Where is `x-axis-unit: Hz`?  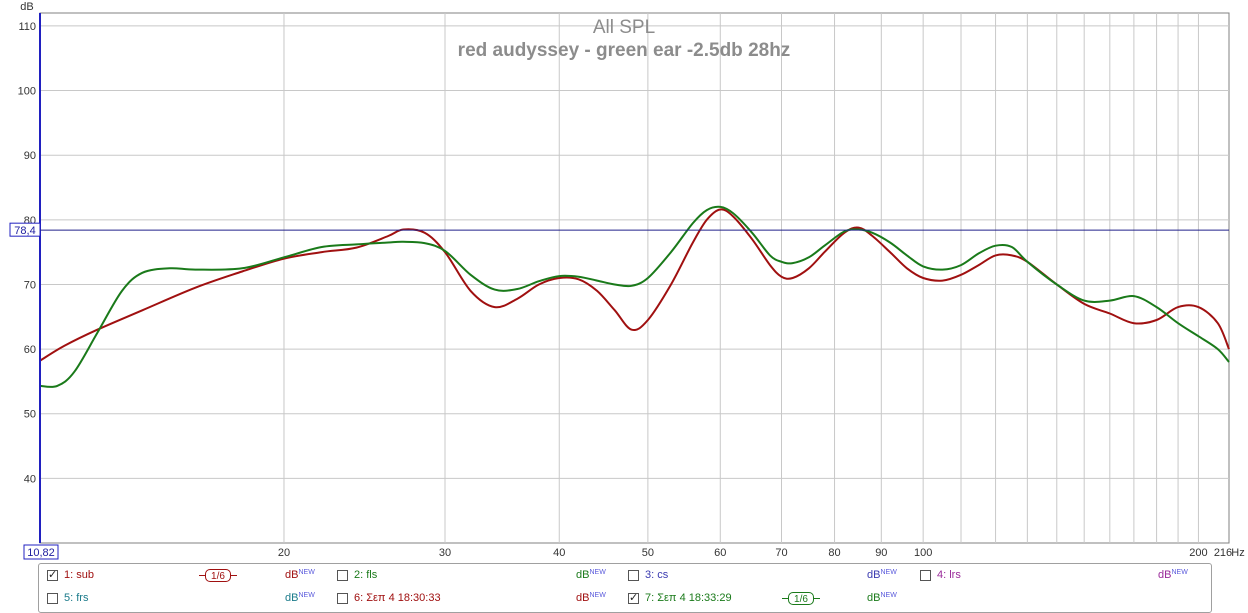
x-axis-unit: Hz is located at coordinates (1237, 553).